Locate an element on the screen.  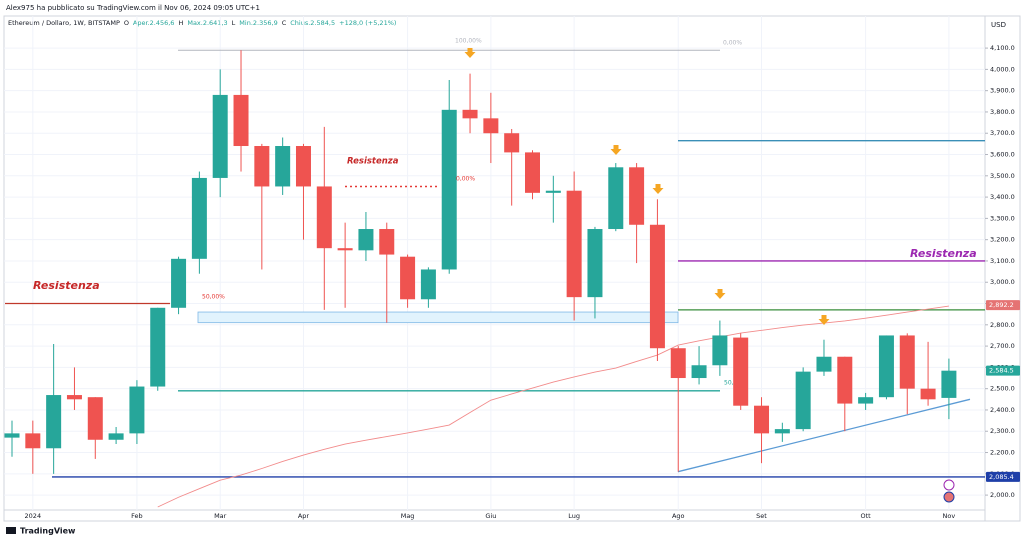
y-axis-label: USD is located at coordinates (998, 25).